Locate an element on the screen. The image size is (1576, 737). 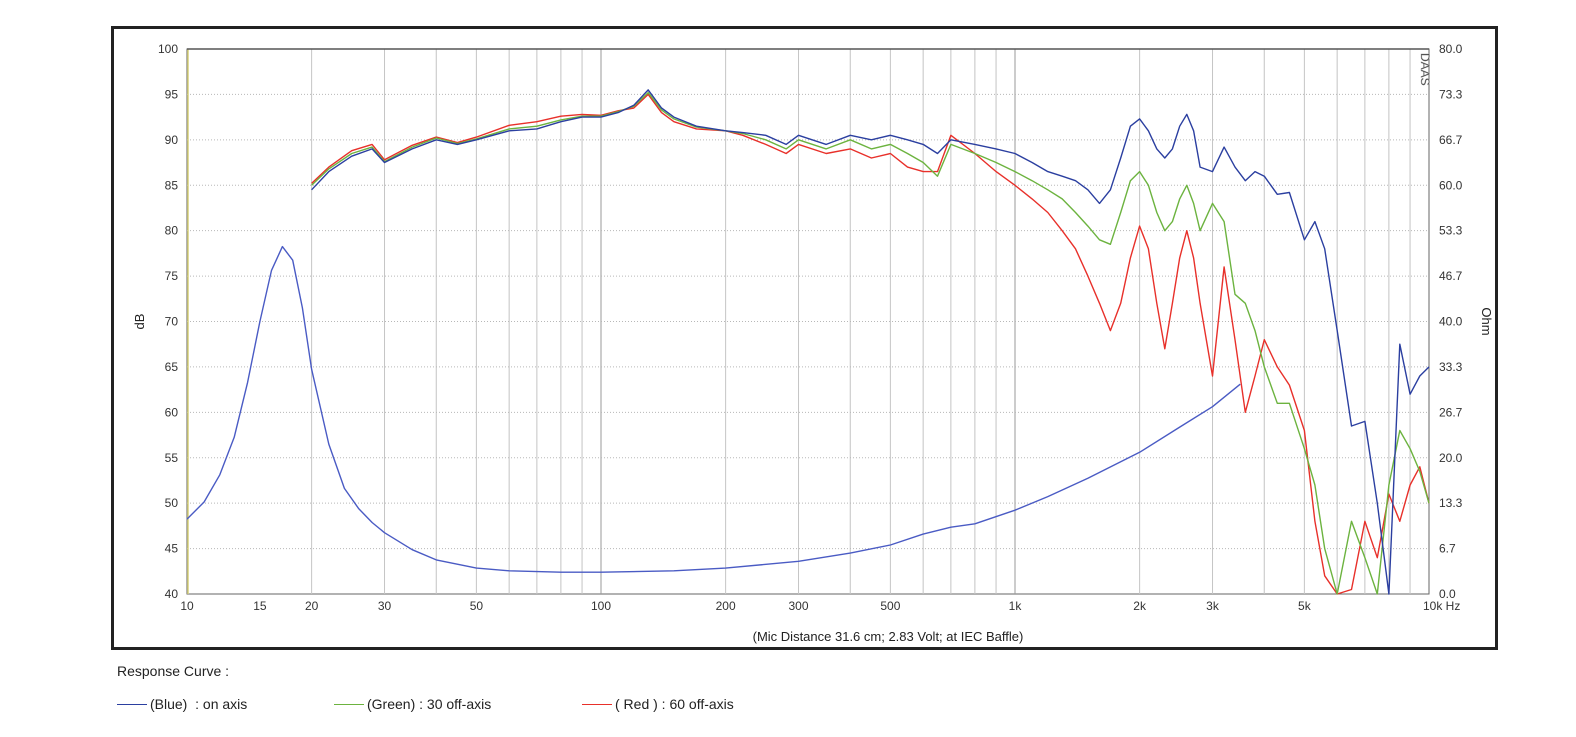
y2-tick-label: 33.3 is located at coordinates (1451, 367).